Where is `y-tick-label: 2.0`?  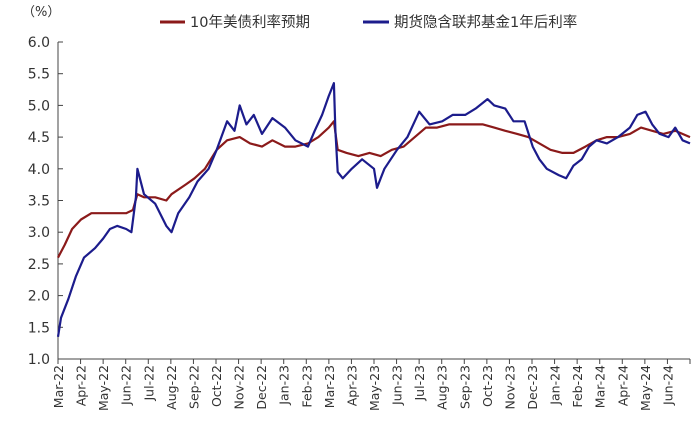 y-tick-label: 2.0 is located at coordinates (39, 297).